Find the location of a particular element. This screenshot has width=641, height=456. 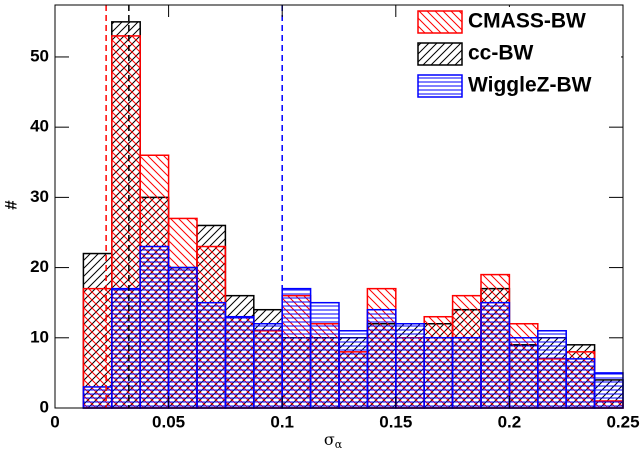

y-tick-label: 0 is located at coordinates (44, 406).